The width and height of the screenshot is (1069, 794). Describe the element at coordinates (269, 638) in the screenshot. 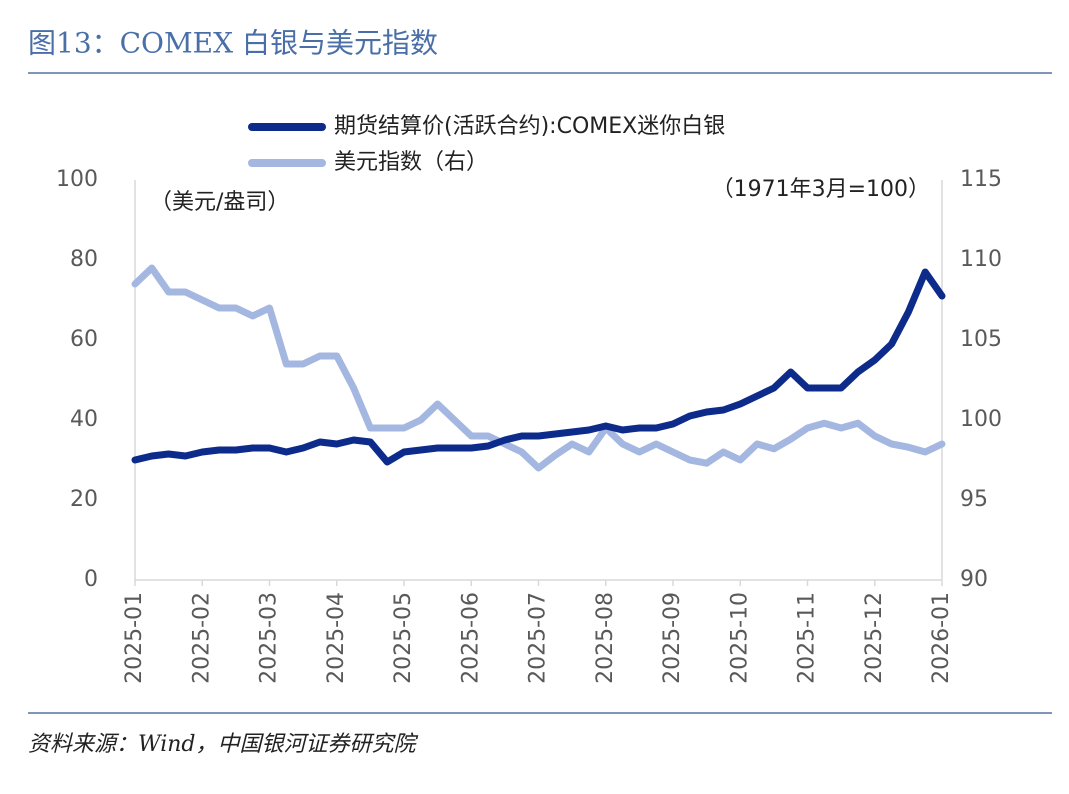

I see `x-tick-label: 2025-03` at that location.